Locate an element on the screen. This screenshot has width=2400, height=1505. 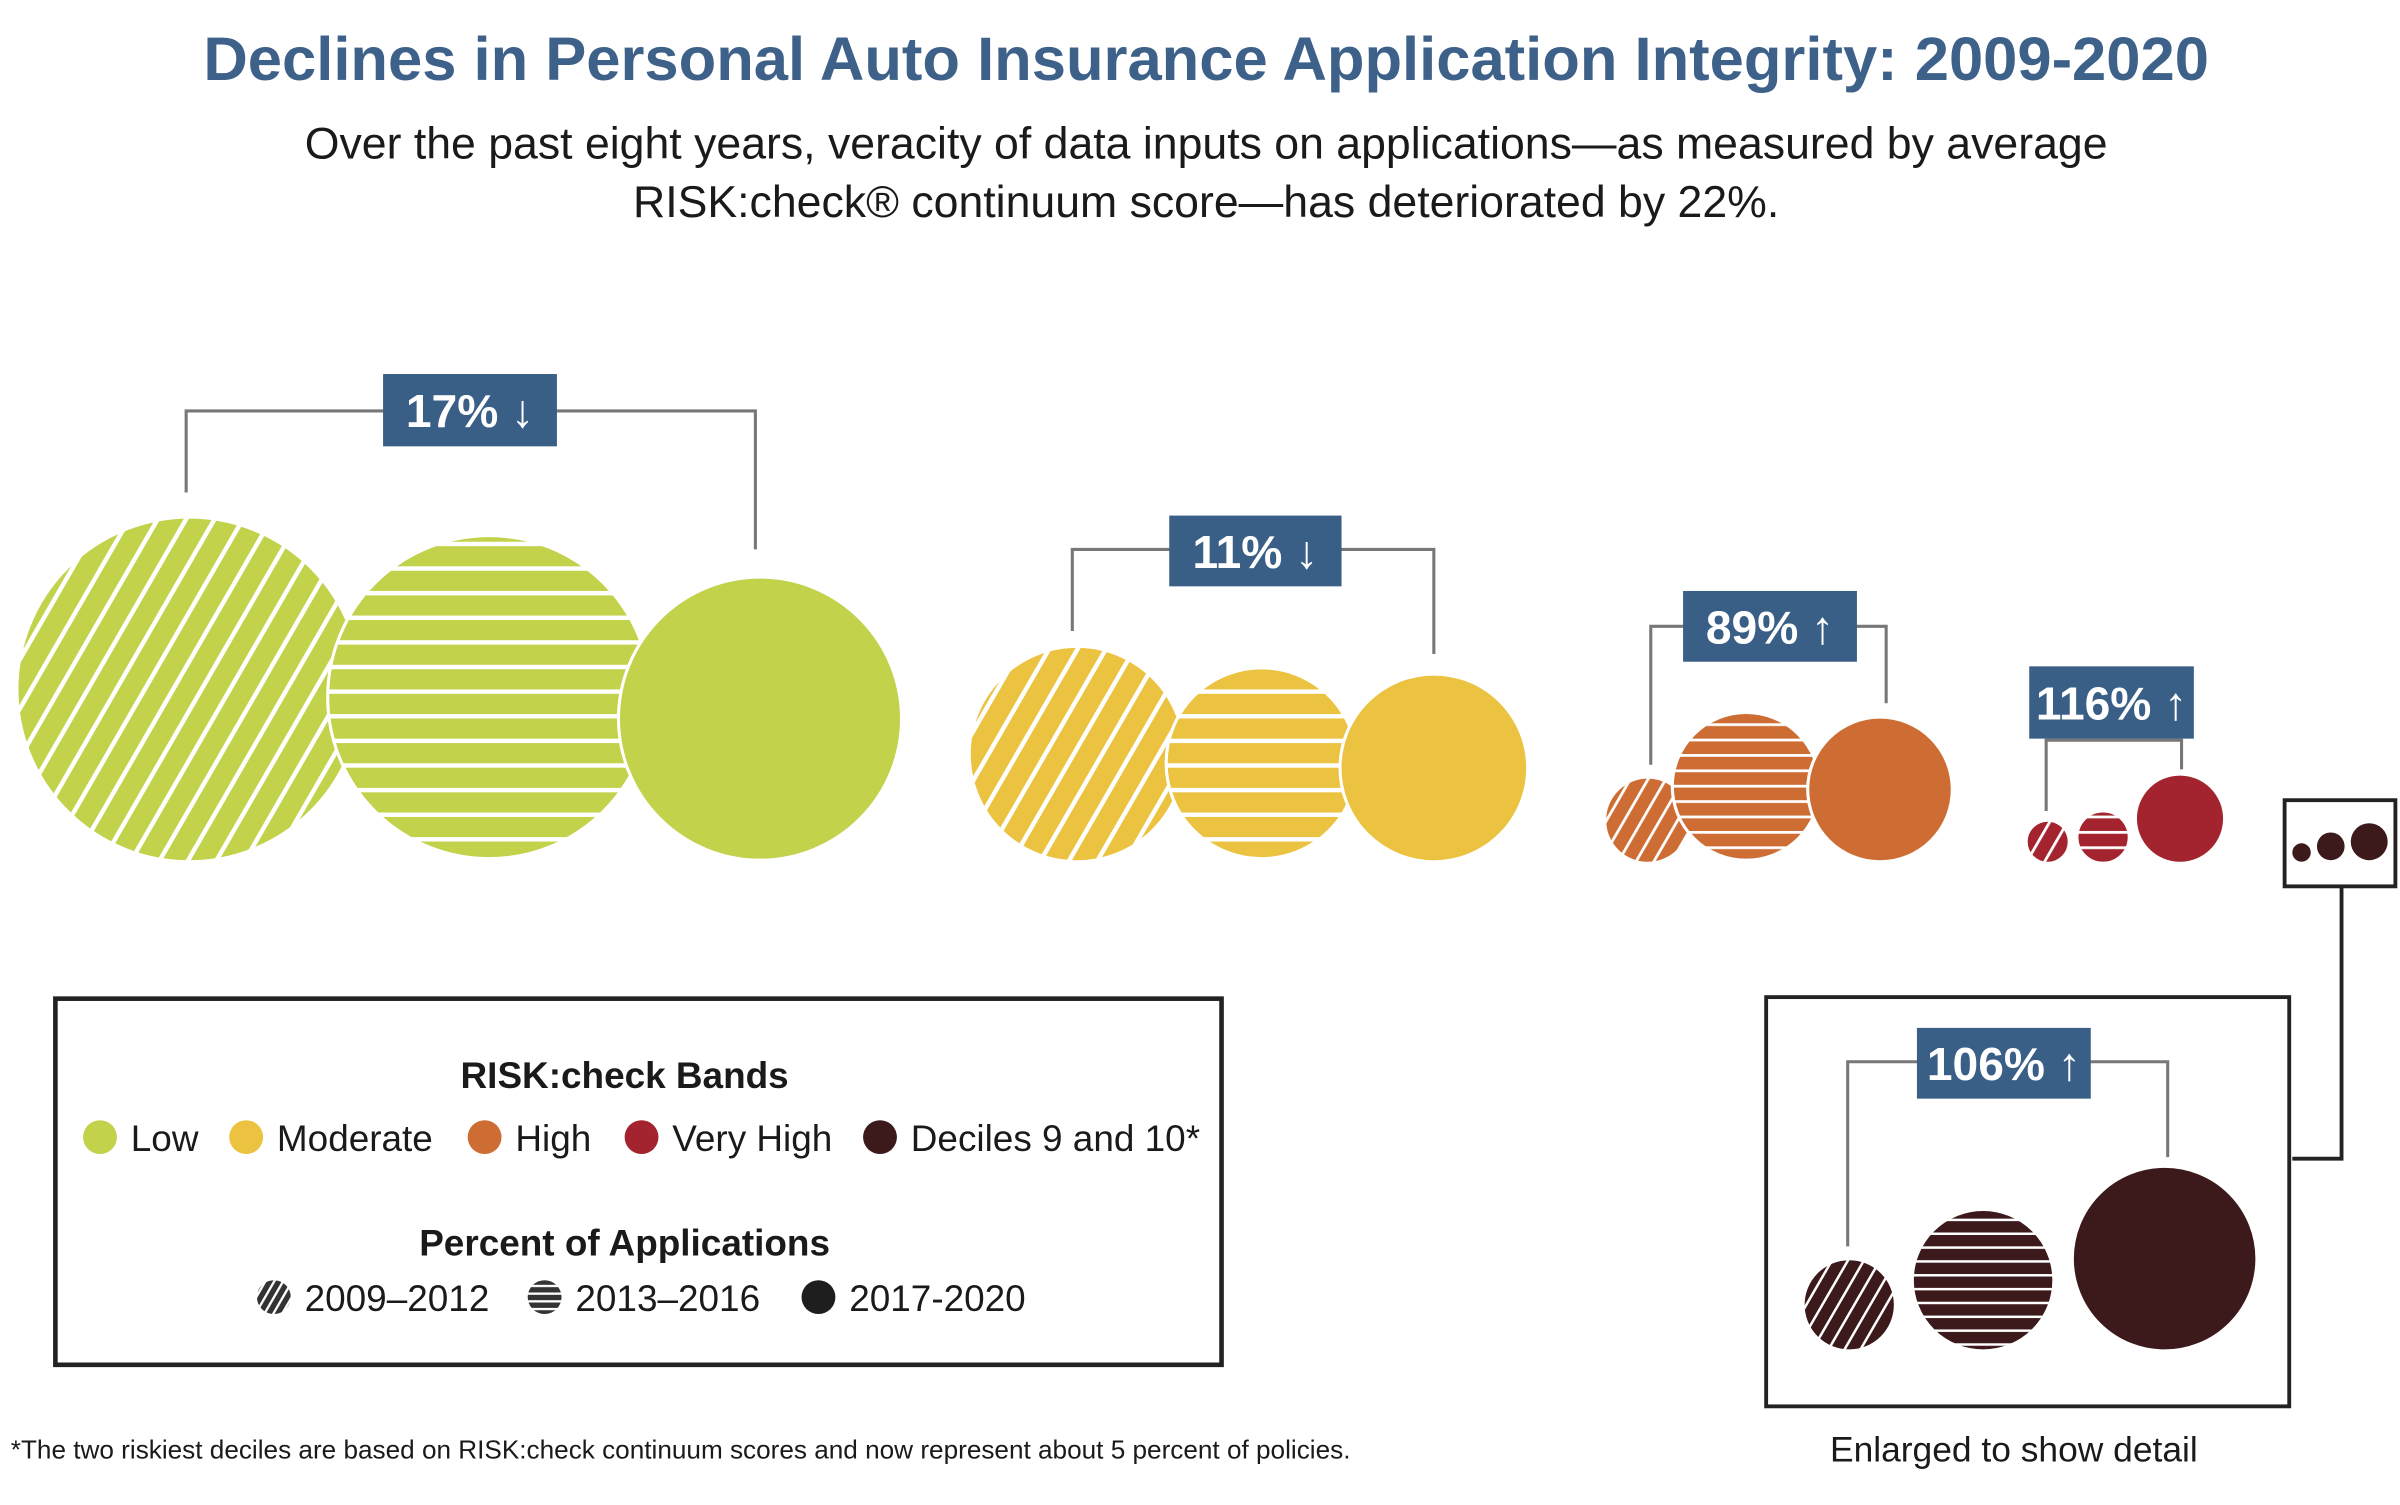
legend-item-band: Low is located at coordinates (141, 1138).